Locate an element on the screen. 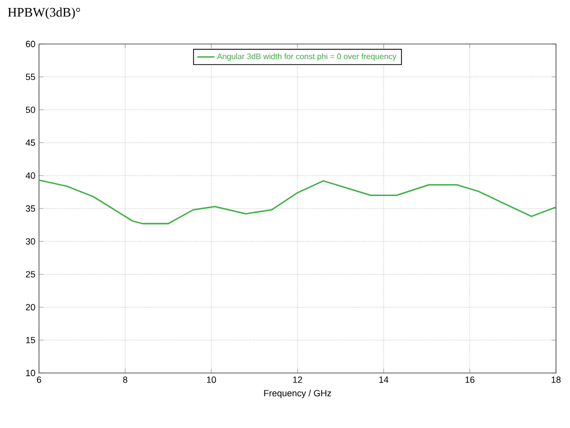  y-tick-label: 15 is located at coordinates (31, 340).